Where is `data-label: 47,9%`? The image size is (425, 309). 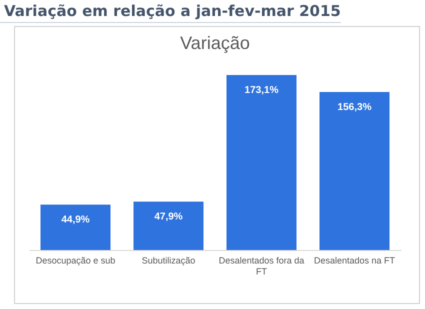 data-label: 47,9% is located at coordinates (168, 217).